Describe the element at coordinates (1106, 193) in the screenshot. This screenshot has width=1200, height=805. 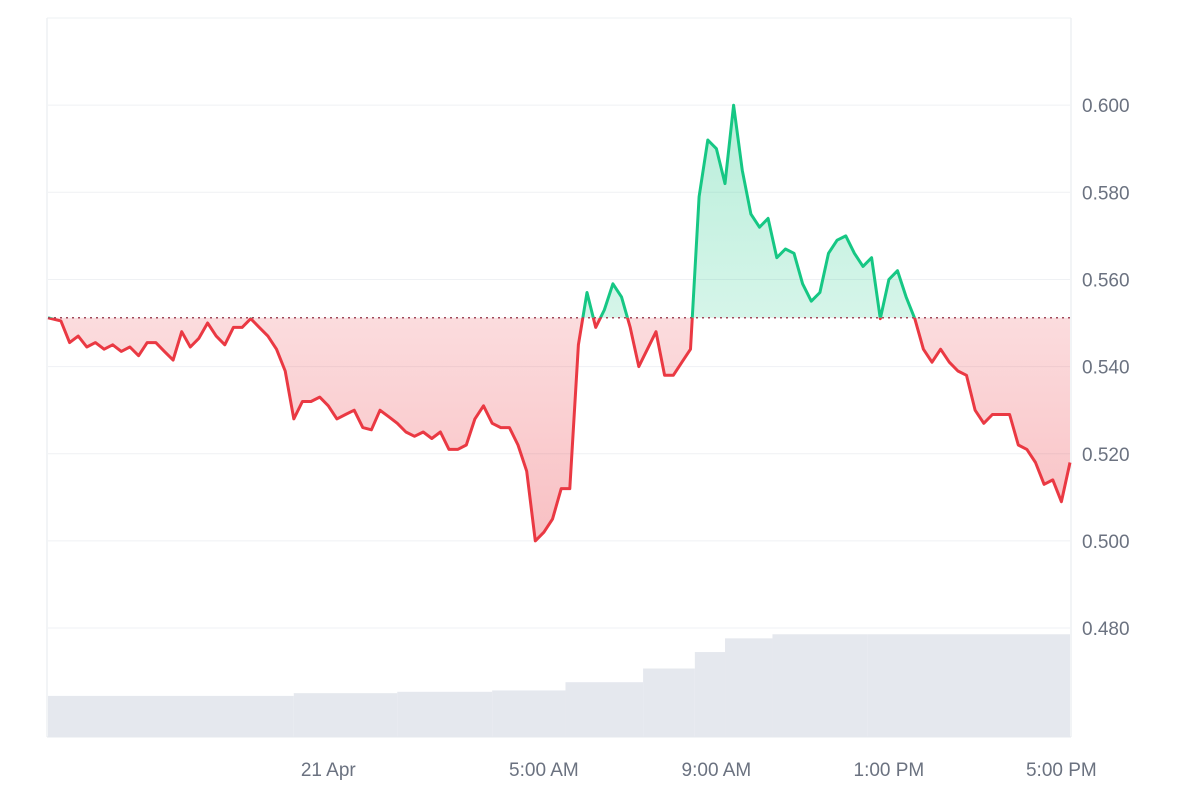
I see `y-tick-label: 0.580` at that location.